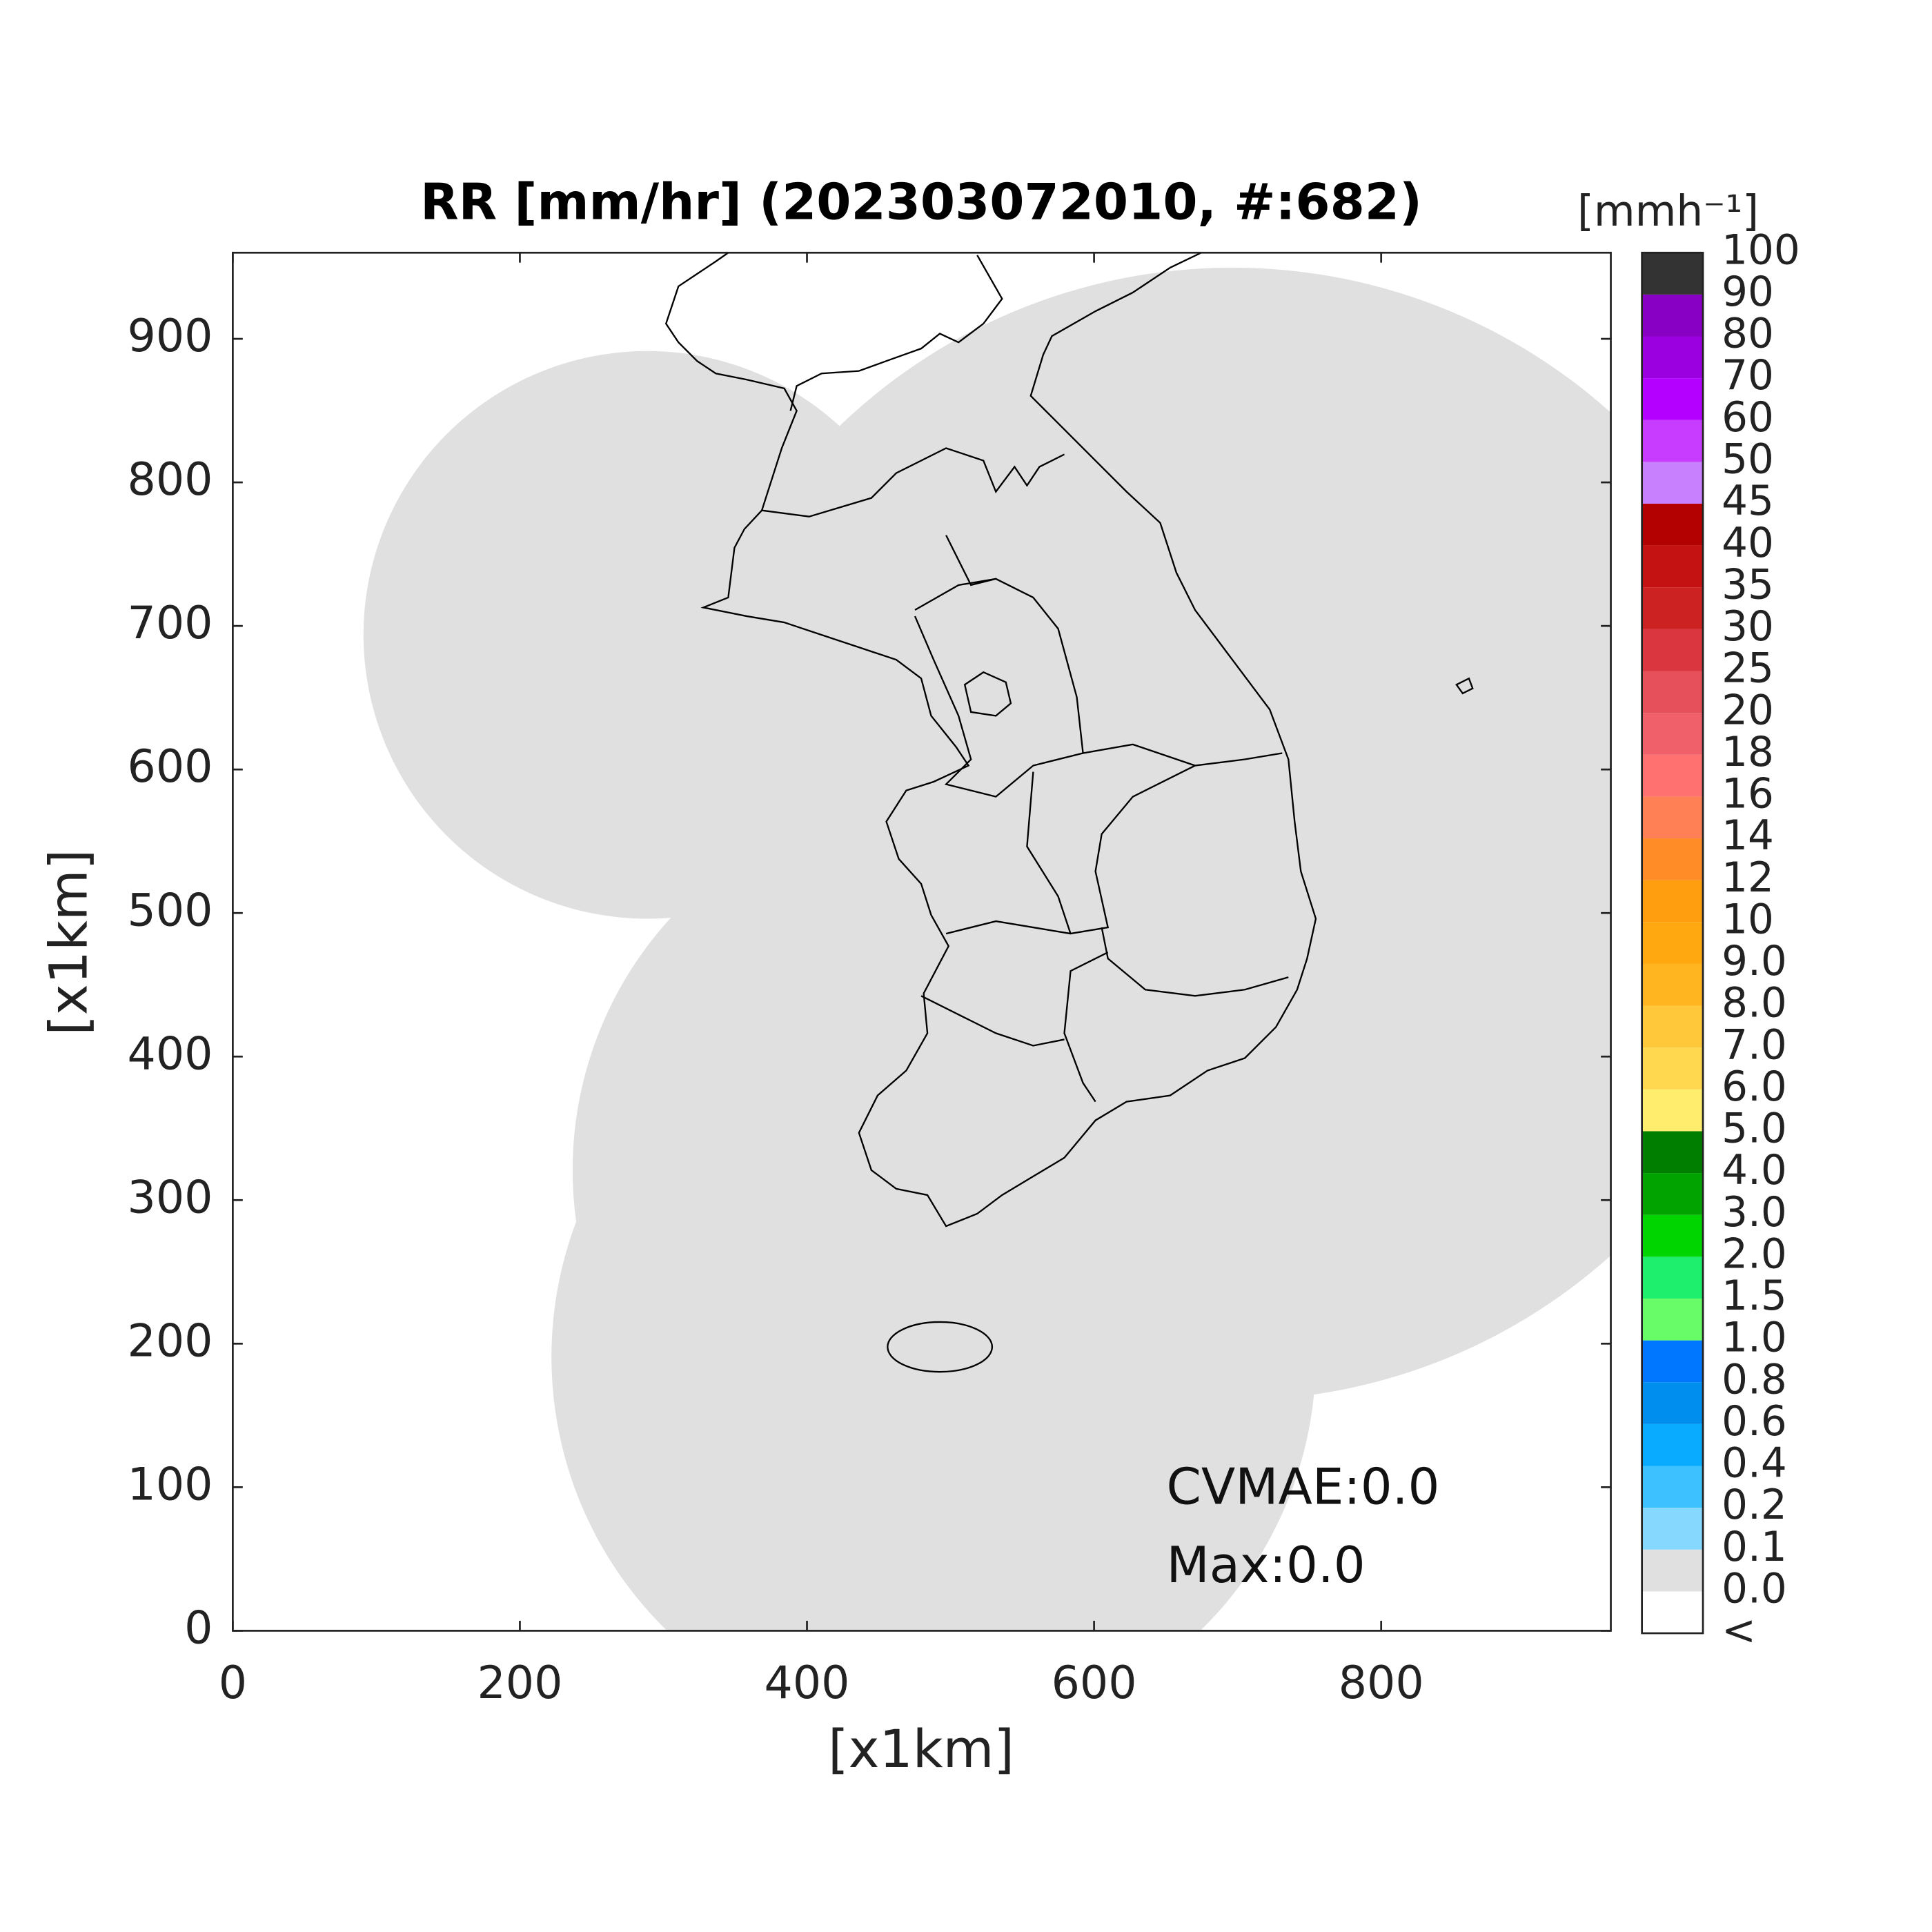 This screenshot has height=1932, width=1932. What do you see at coordinates (1748, 459) in the screenshot?
I see `colorbar-label: 50` at bounding box center [1748, 459].